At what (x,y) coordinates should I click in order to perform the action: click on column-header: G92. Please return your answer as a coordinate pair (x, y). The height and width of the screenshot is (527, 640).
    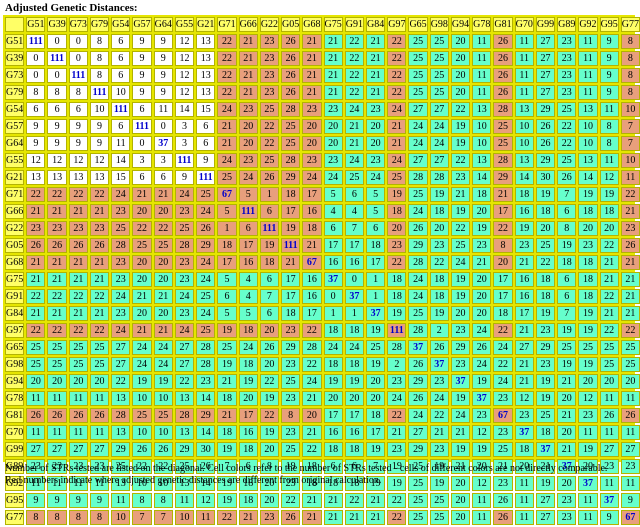
    Looking at the image, I should click on (588, 24).